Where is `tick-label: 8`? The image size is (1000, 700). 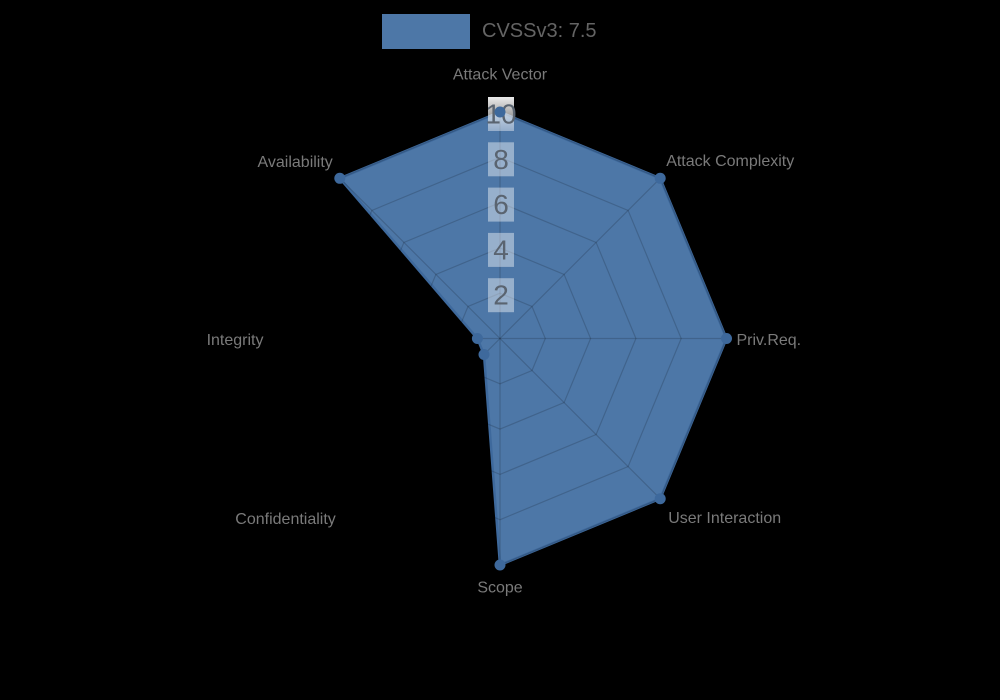
tick-label: 8 is located at coordinates (501, 159).